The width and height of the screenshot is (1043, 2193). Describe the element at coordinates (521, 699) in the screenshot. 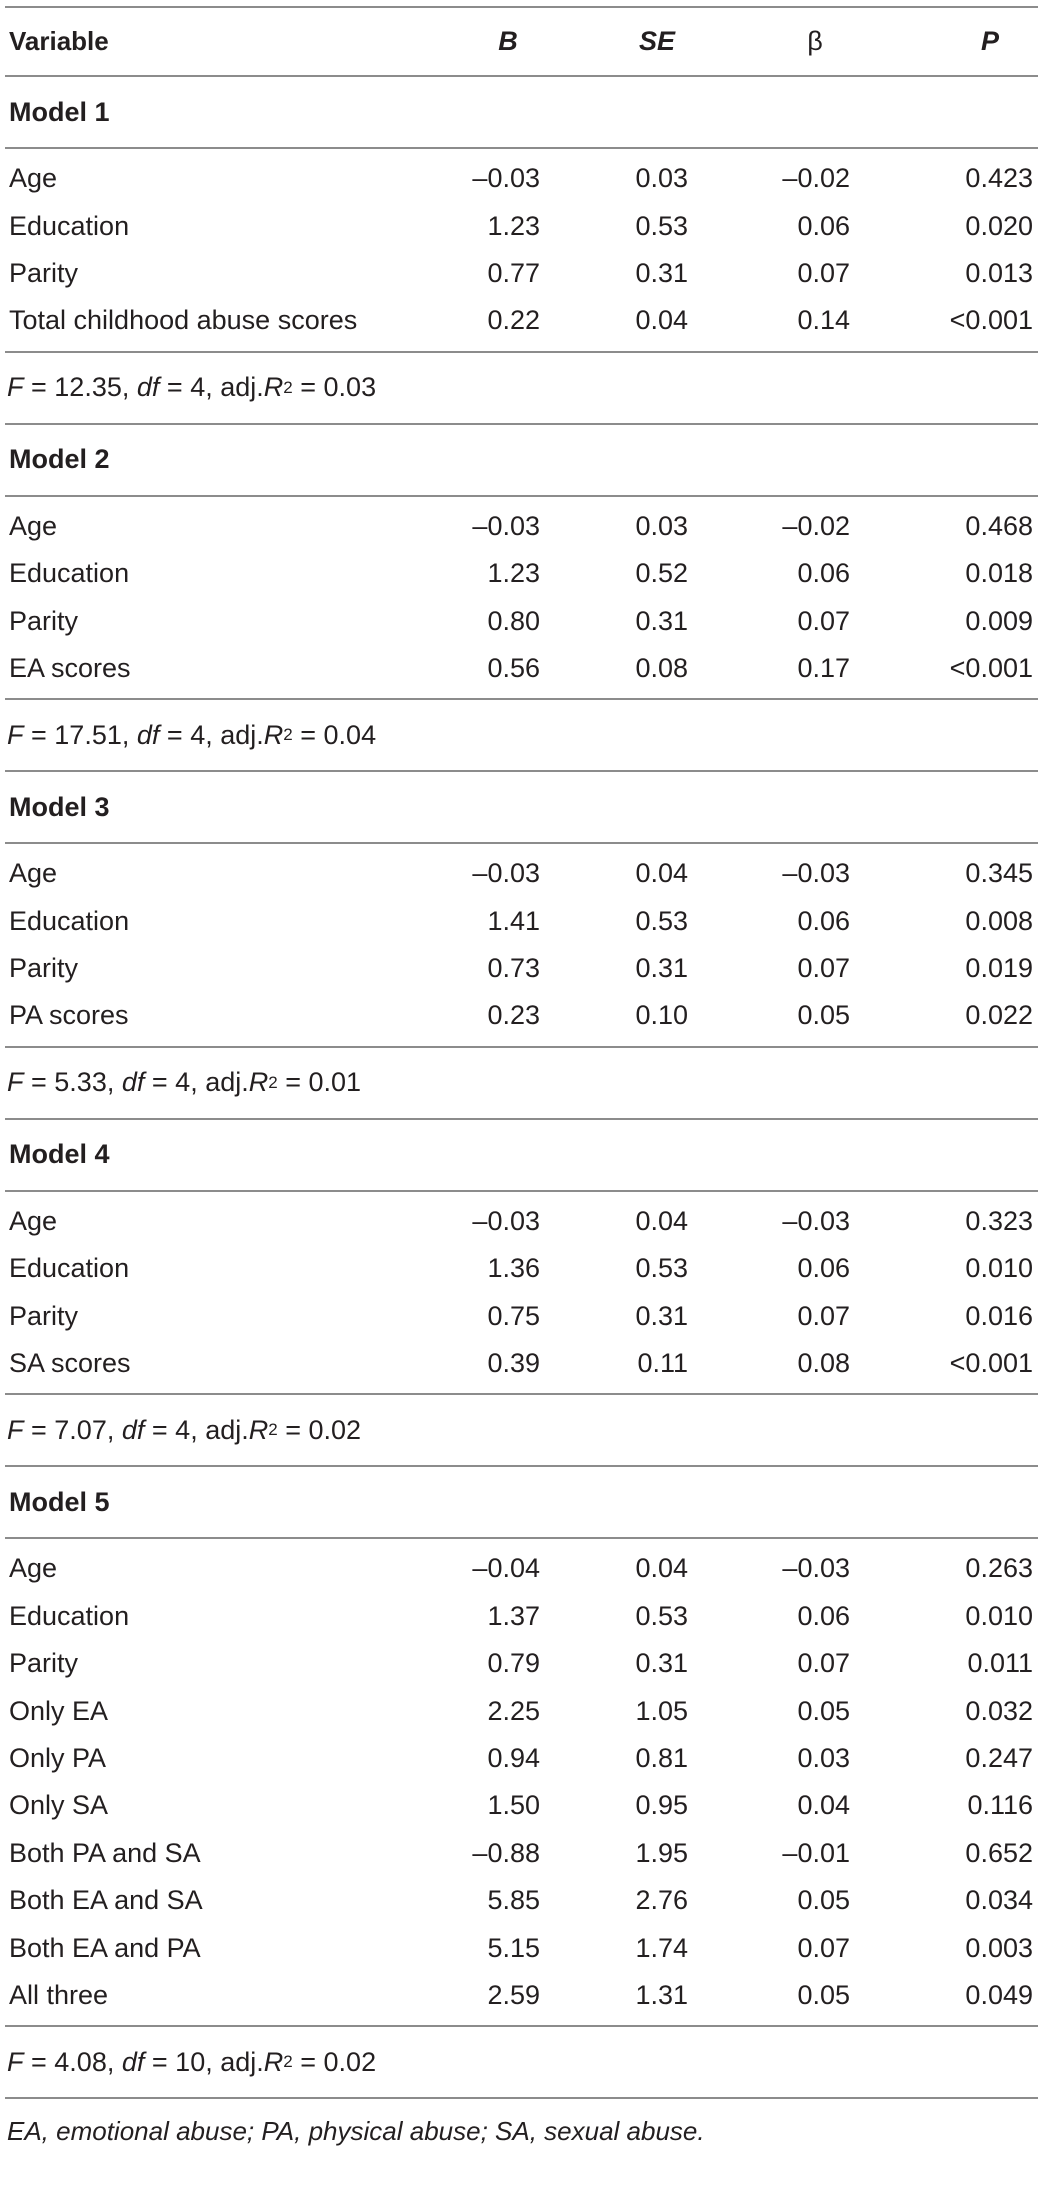

I see `model-rows-rule` at that location.